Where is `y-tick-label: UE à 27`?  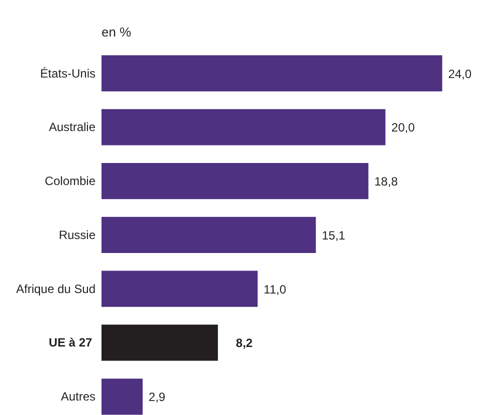 y-tick-label: UE à 27 is located at coordinates (70, 343).